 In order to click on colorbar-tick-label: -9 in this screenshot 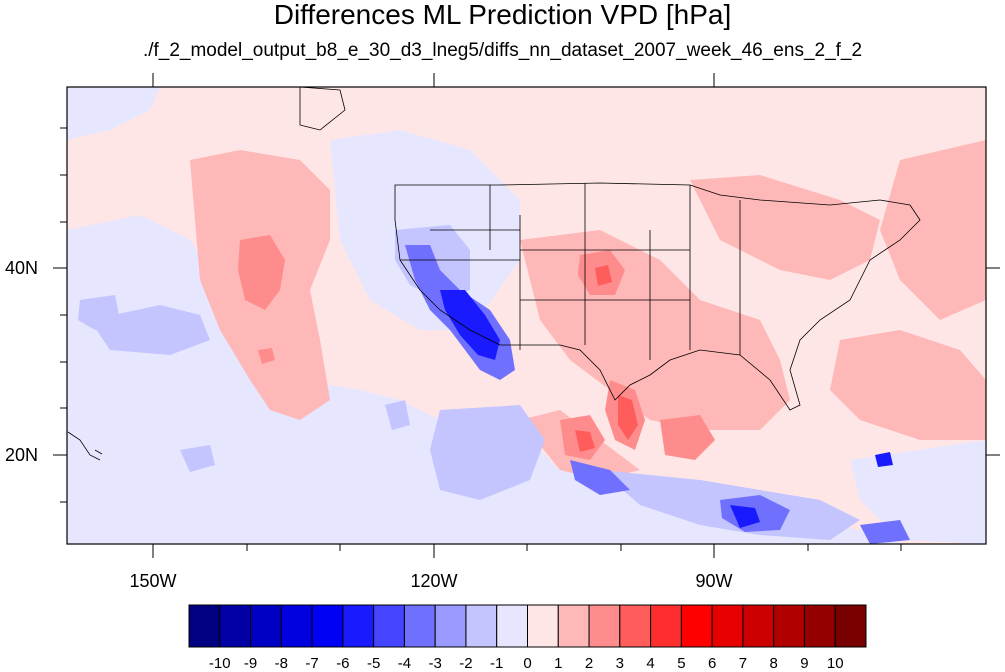, I will do `click(250, 663)`.